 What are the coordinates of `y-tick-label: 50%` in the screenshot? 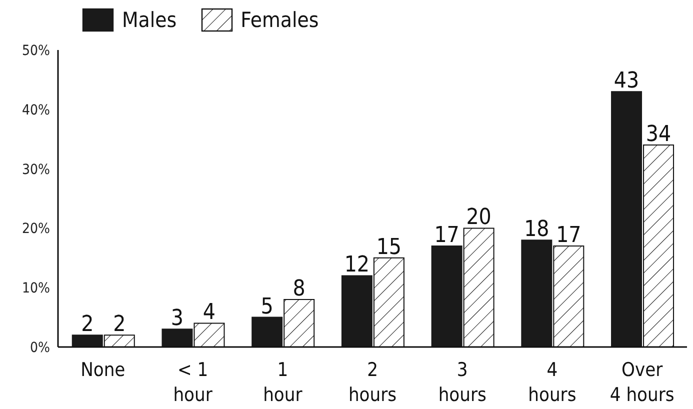 It's located at (36, 50).